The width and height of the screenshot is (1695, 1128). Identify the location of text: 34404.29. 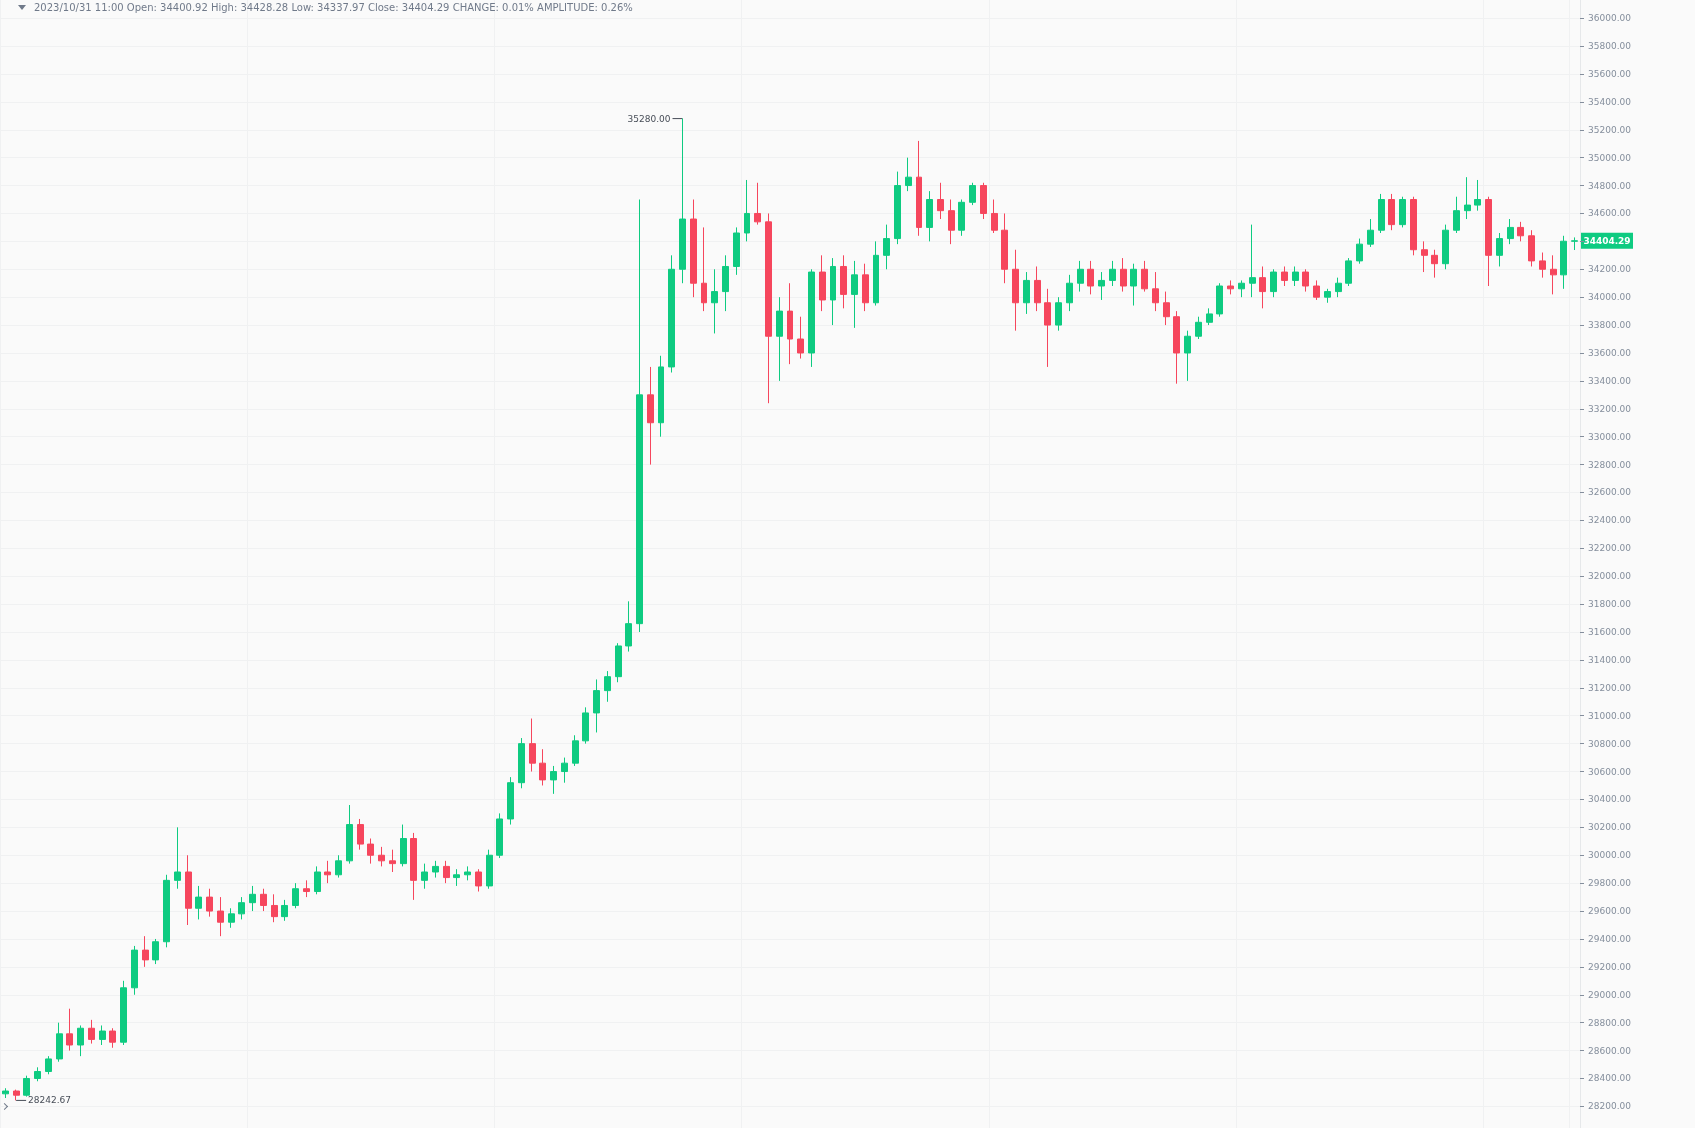
(1607, 240).